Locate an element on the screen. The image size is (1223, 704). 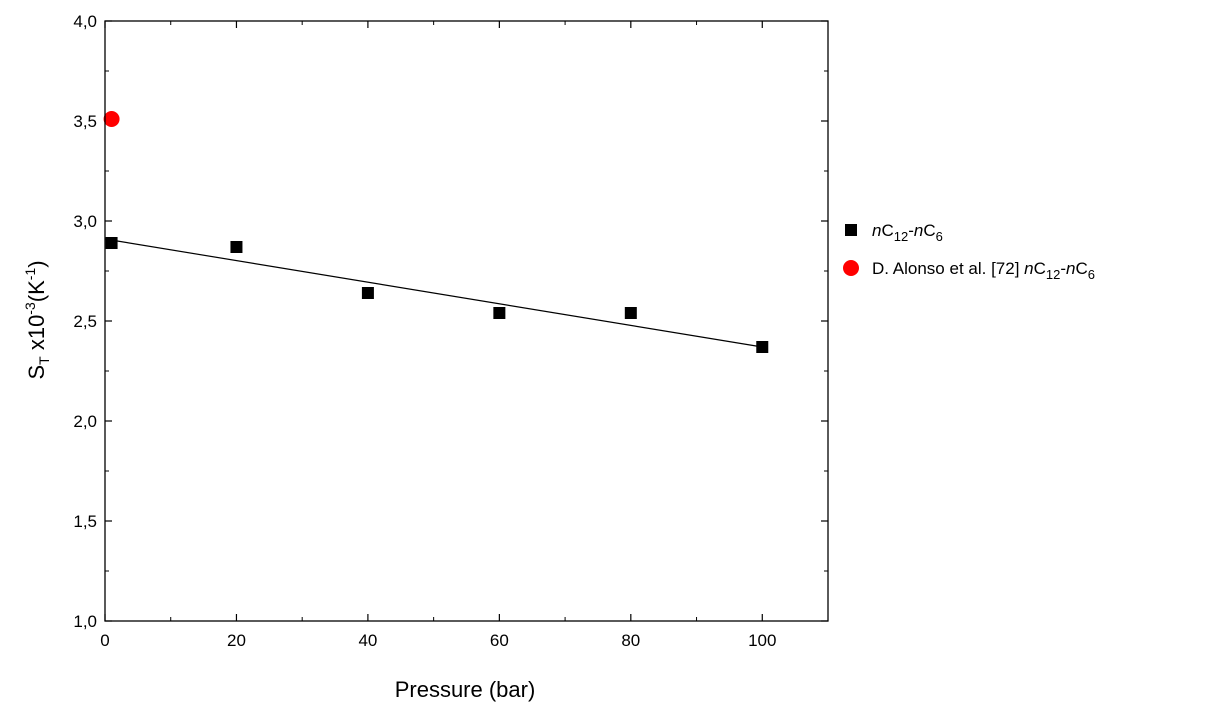
x-tick-label: 20 is located at coordinates (236, 640).